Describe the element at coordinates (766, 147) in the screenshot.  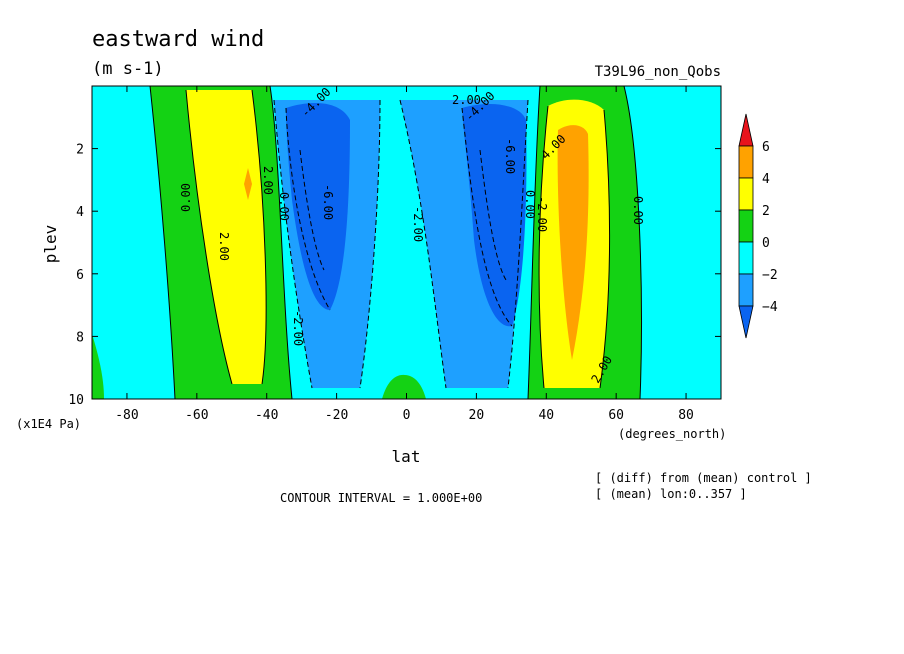
I see `colorbar-label: 6` at that location.